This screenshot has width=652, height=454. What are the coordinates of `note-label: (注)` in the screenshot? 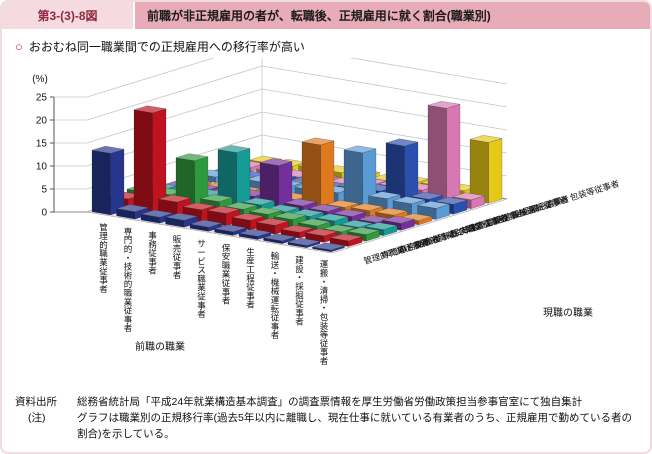 It's located at (37, 417).